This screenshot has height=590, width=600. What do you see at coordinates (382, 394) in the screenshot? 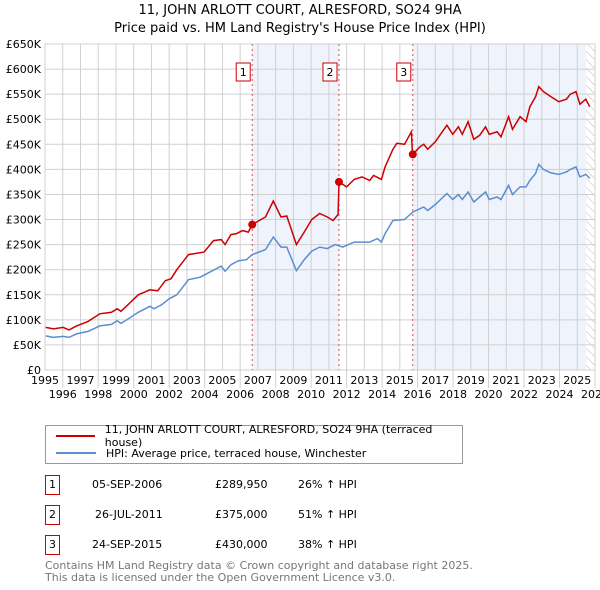
I see `x-tick-label: 2014` at bounding box center [382, 394].